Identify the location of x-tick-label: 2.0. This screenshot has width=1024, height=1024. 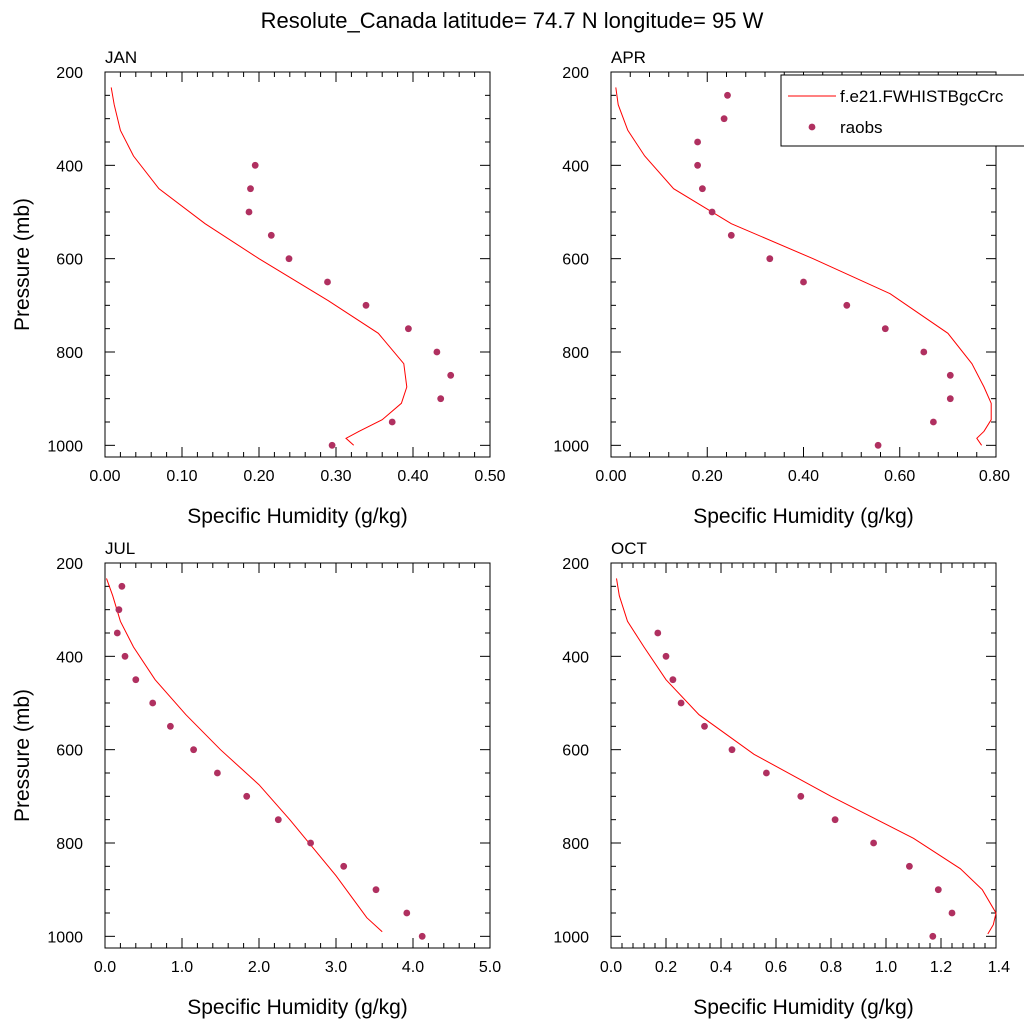
(259, 967).